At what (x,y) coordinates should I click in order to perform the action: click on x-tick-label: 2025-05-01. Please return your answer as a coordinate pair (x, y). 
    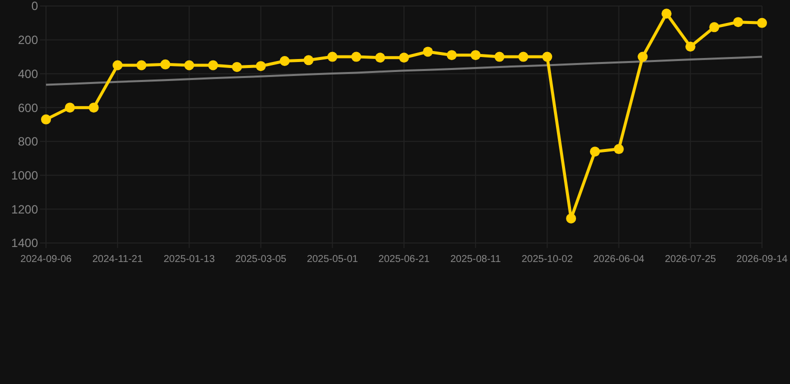
    Looking at the image, I should click on (332, 259).